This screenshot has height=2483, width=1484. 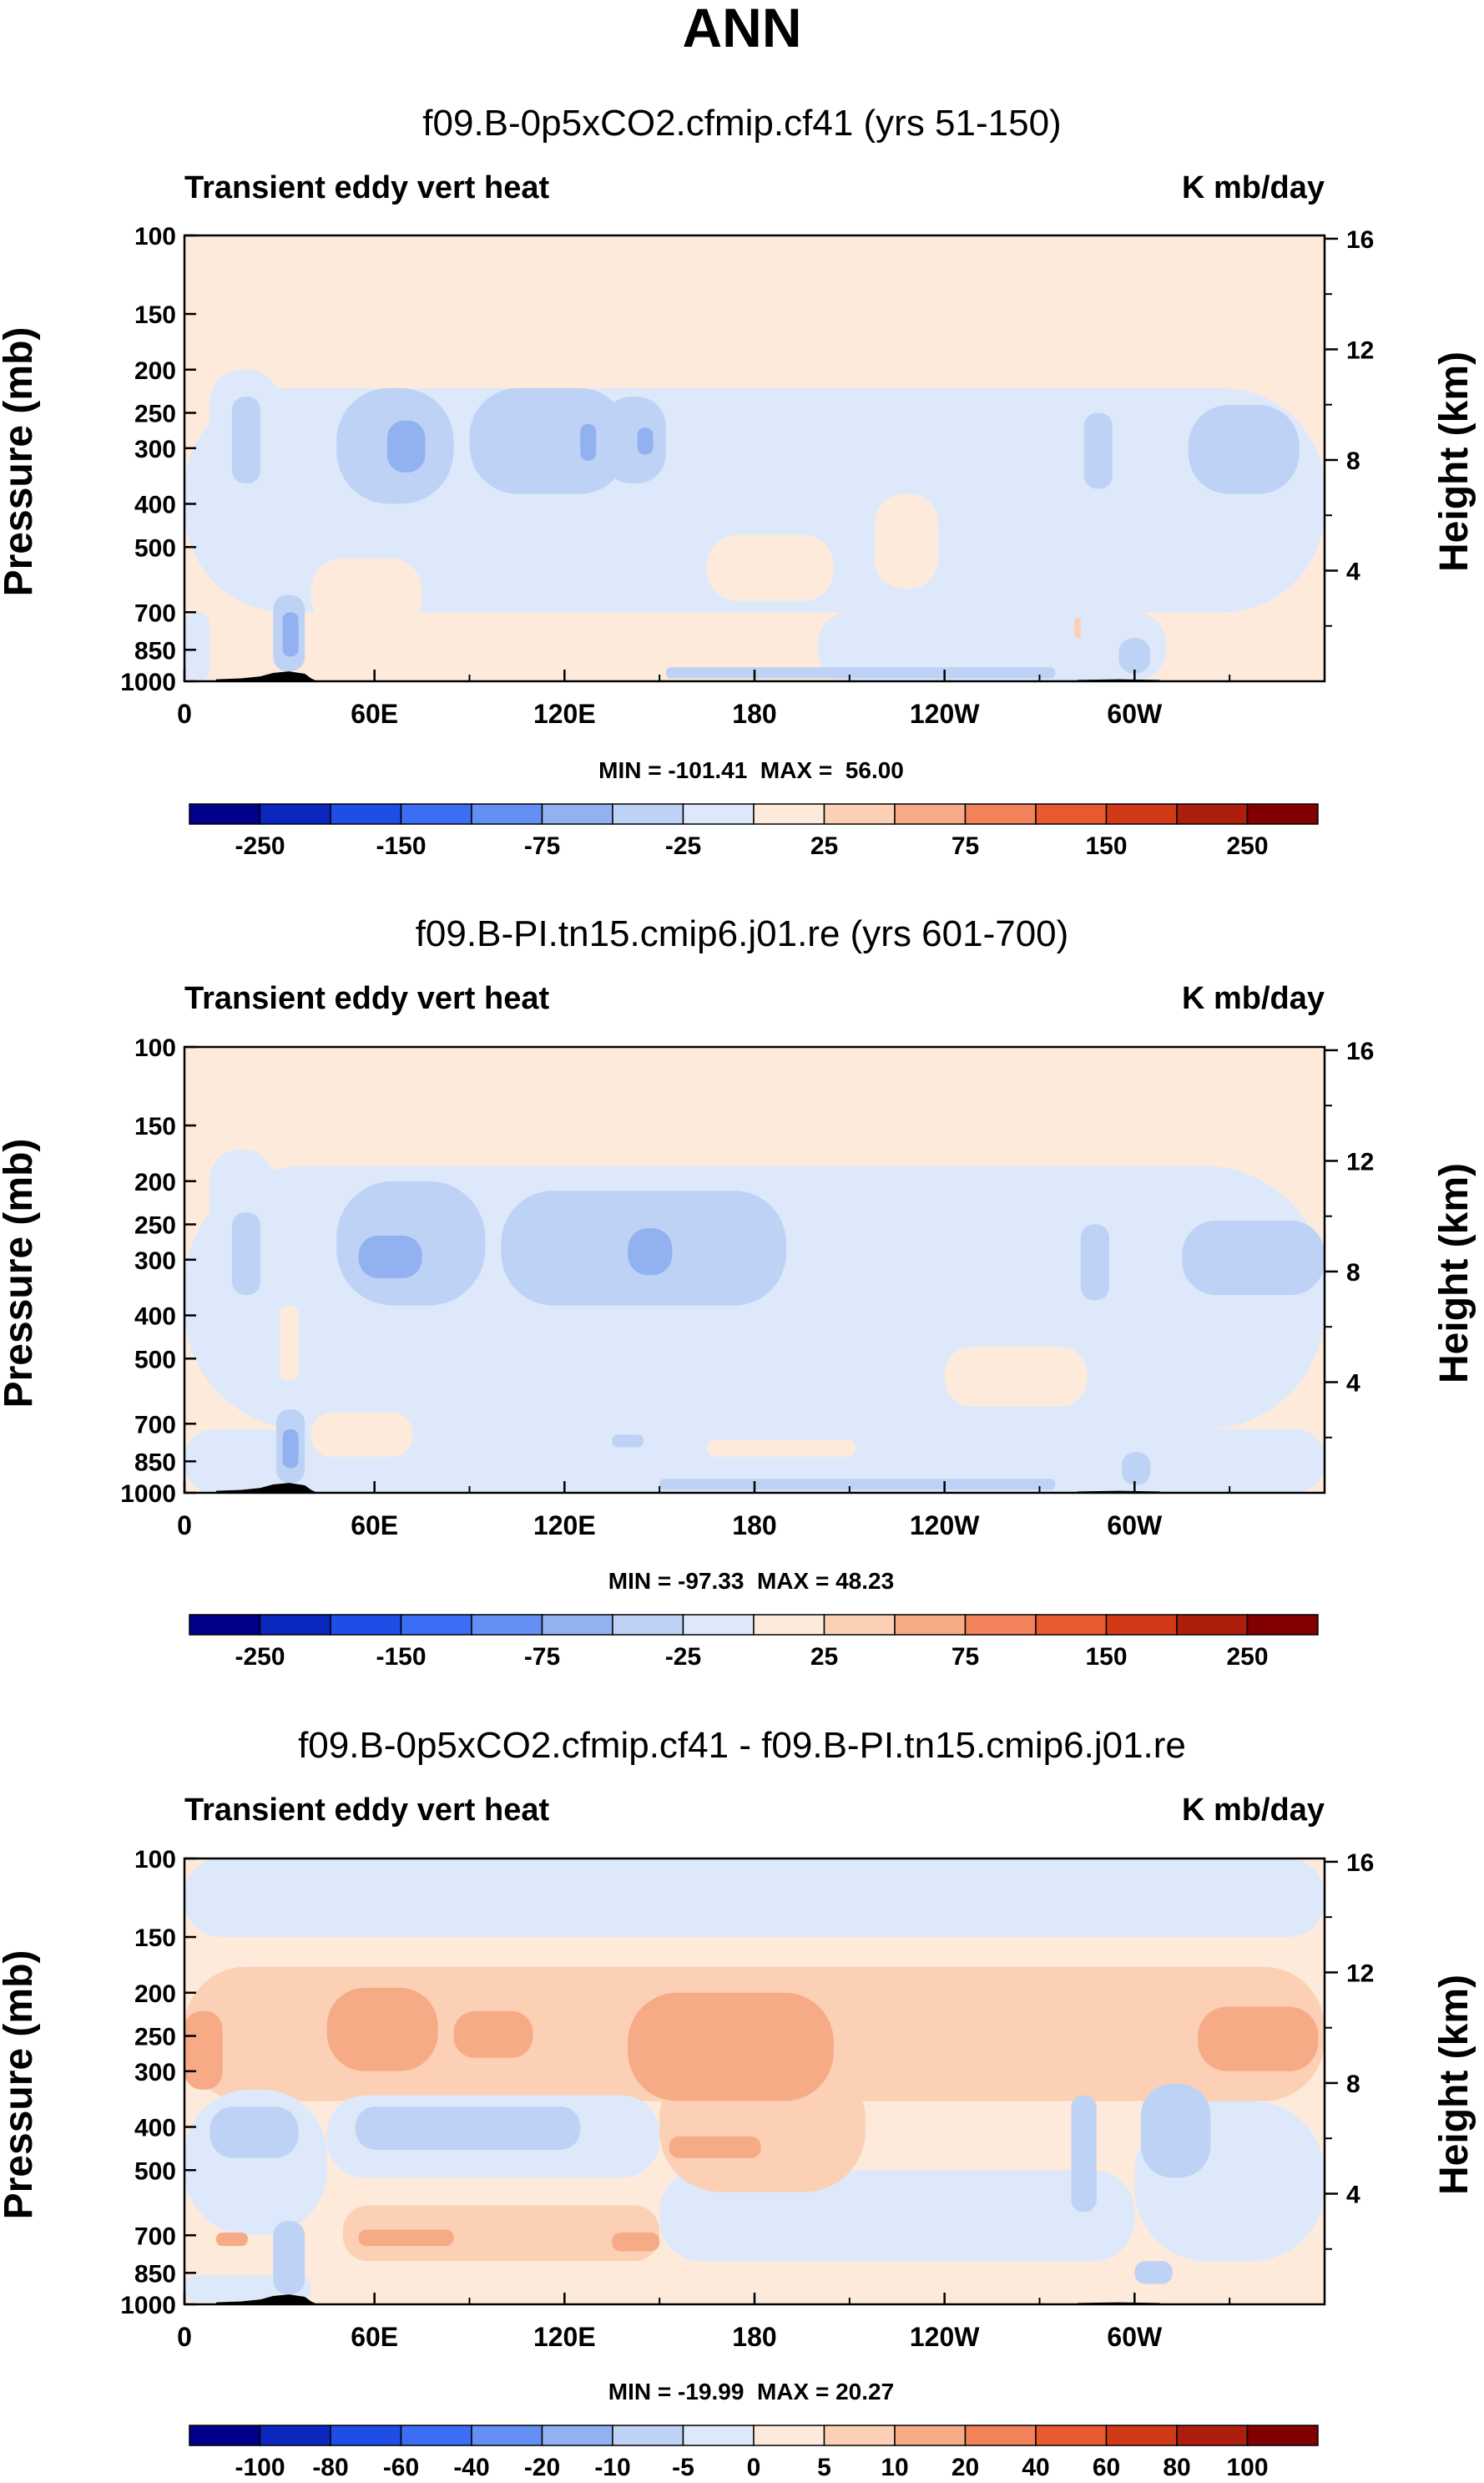 I want to click on colorbar-label: 25, so click(x=824, y=846).